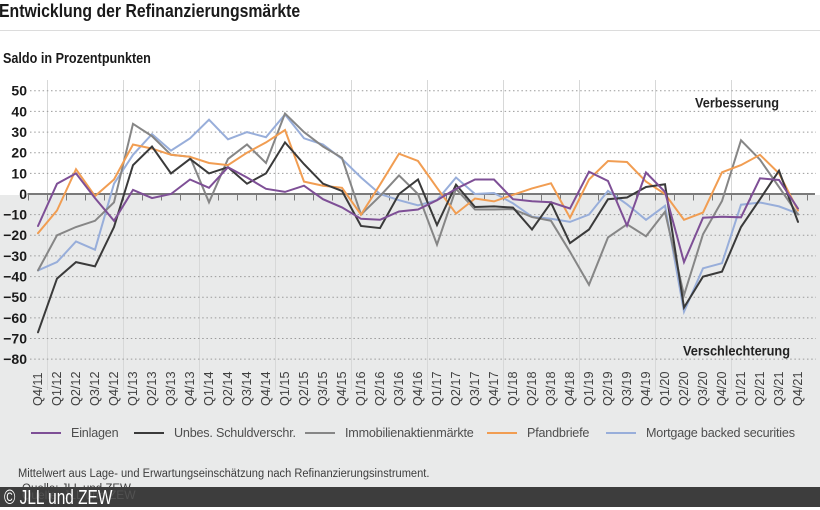 Image resolution: width=820 pixels, height=510 pixels. Describe the element at coordinates (437, 388) in the screenshot. I see `svg-text: Q1/17` at that location.